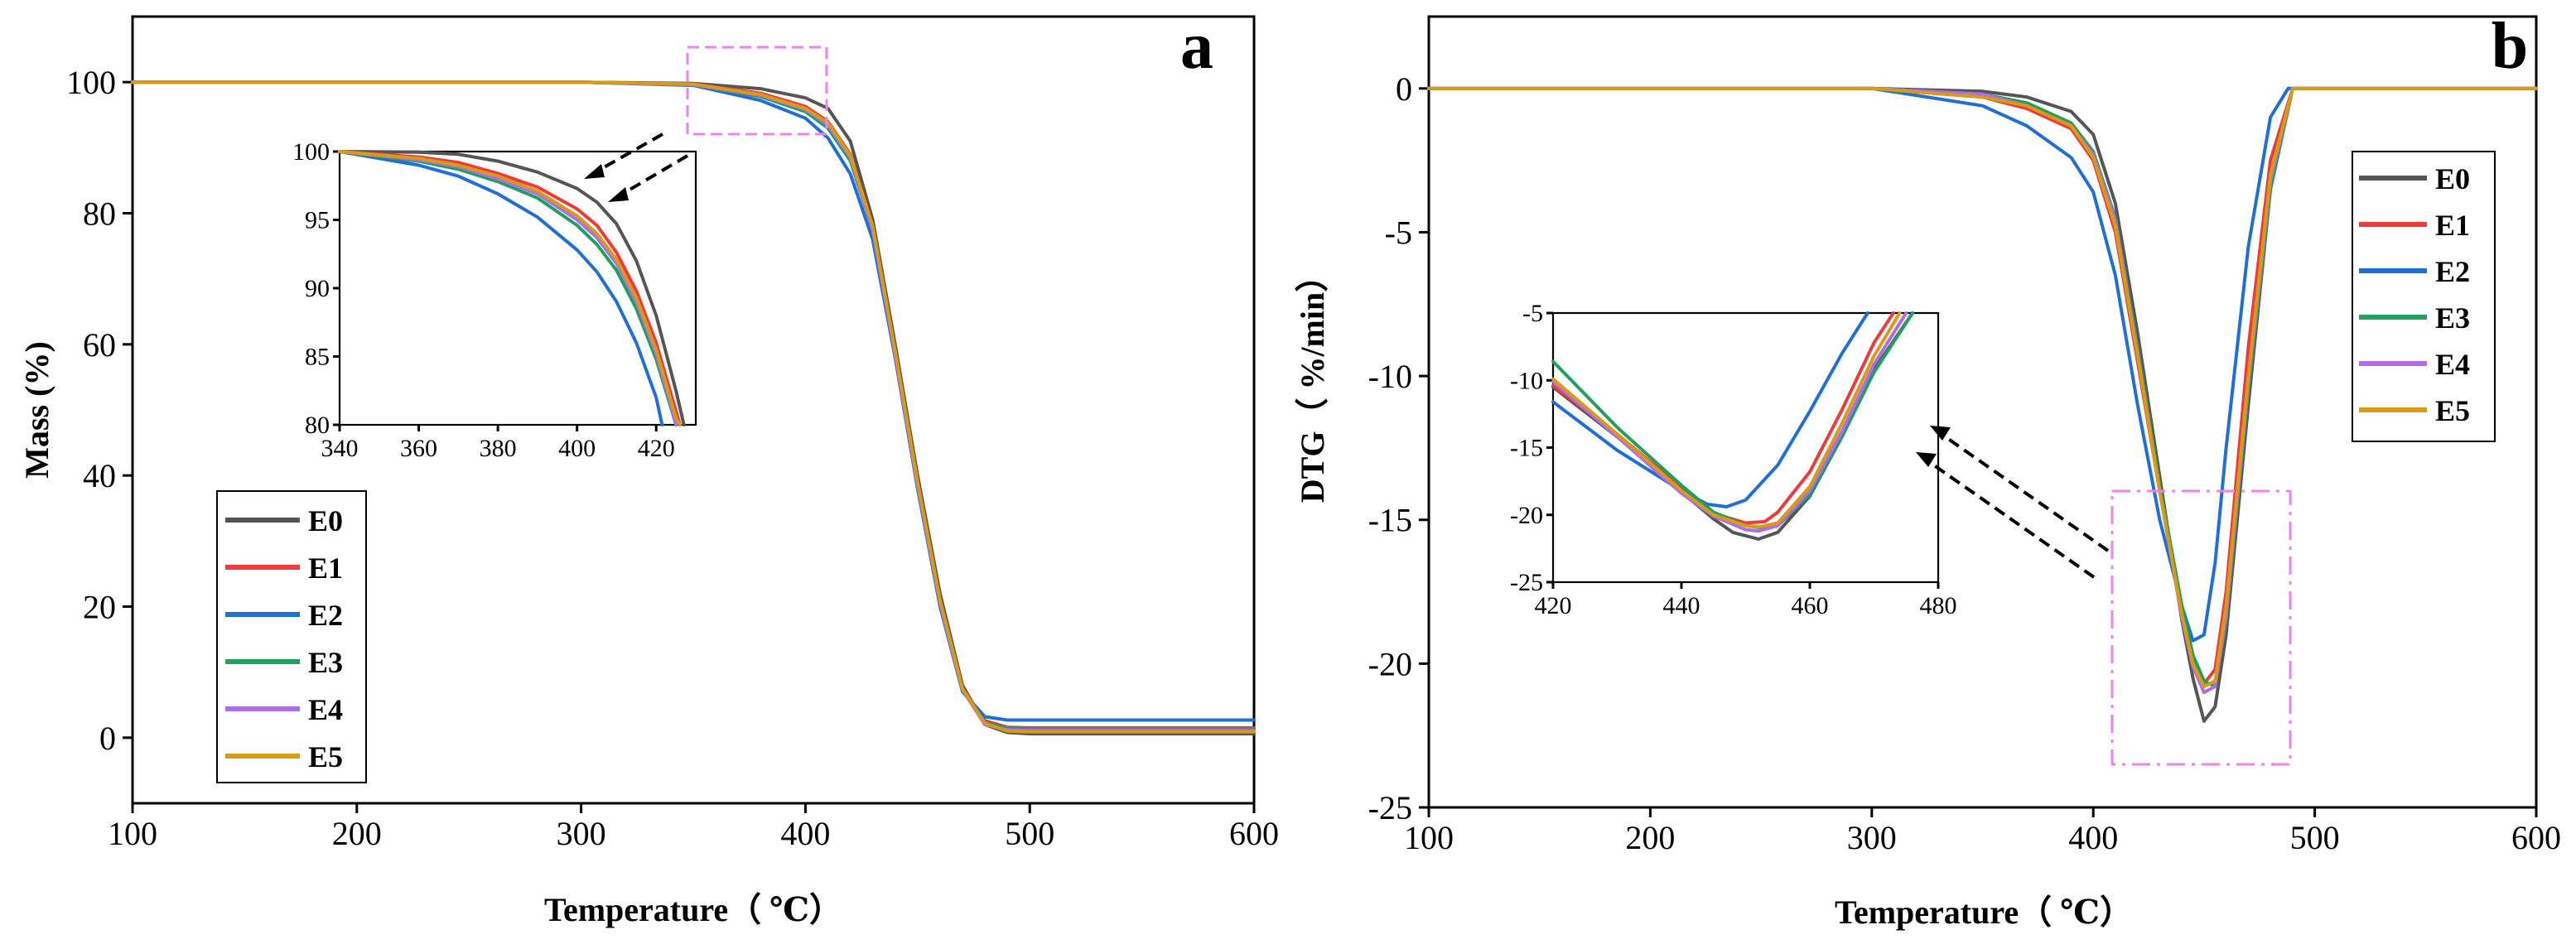 The height and width of the screenshot is (949, 2576). Describe the element at coordinates (757, 91) in the screenshot. I see `panel-a-zoom-region-box` at that location.